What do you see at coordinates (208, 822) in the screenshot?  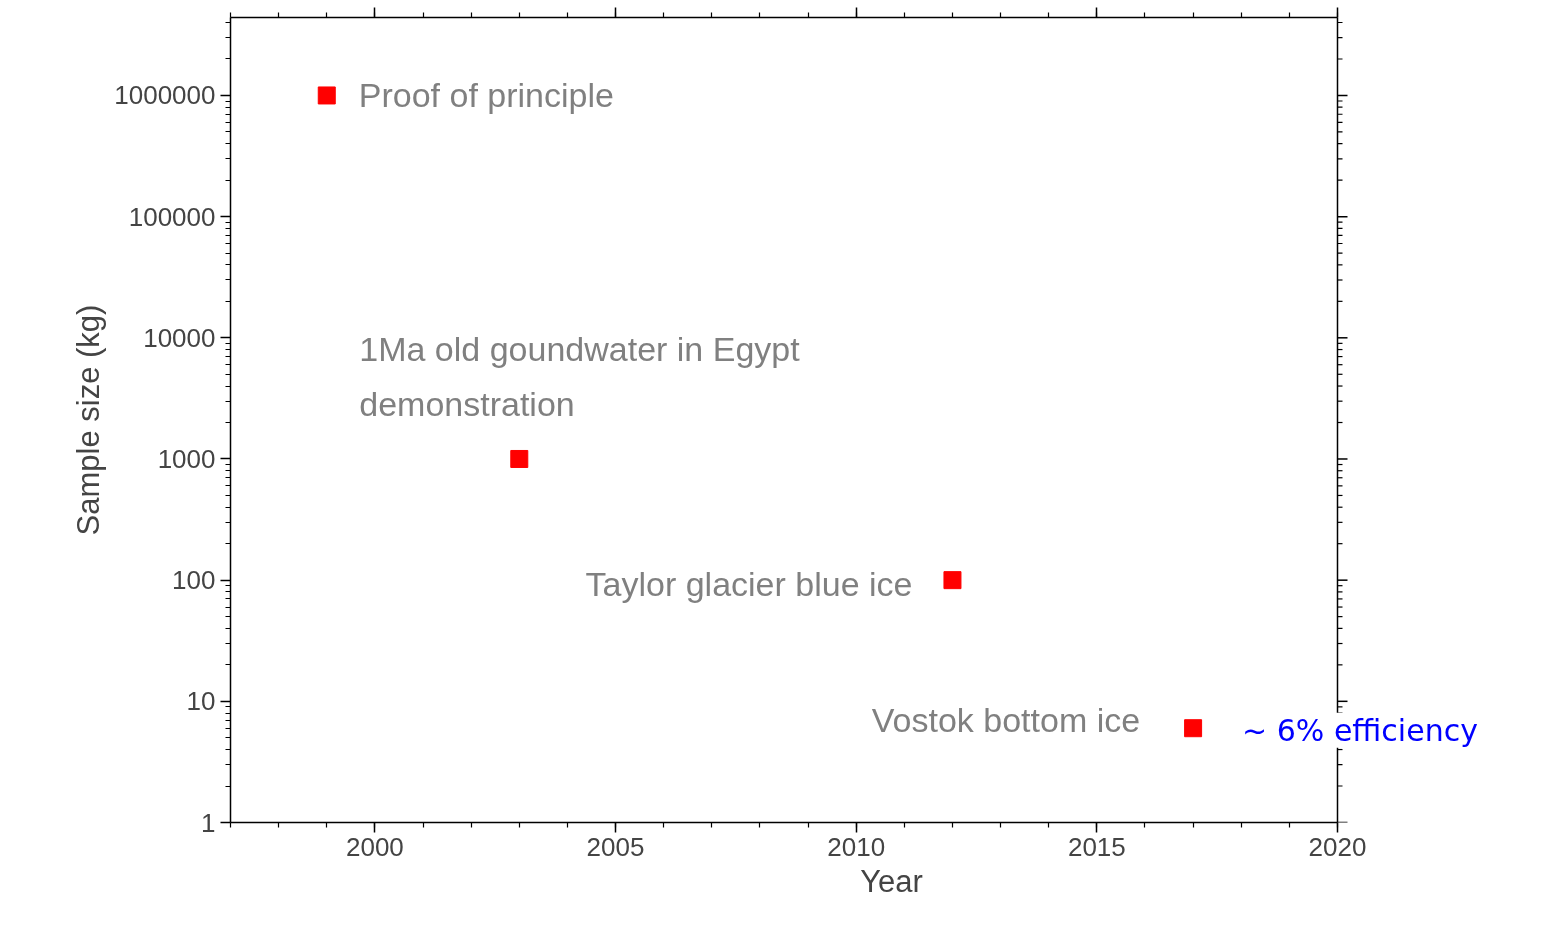 I see `y-tick-label: 1` at bounding box center [208, 822].